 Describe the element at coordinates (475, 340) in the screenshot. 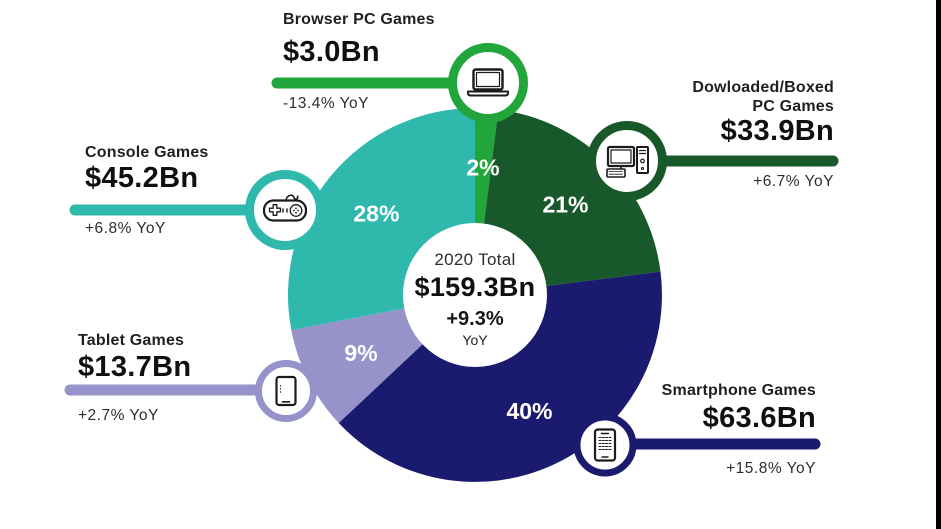

I see `total-delta-unit: YoY` at that location.